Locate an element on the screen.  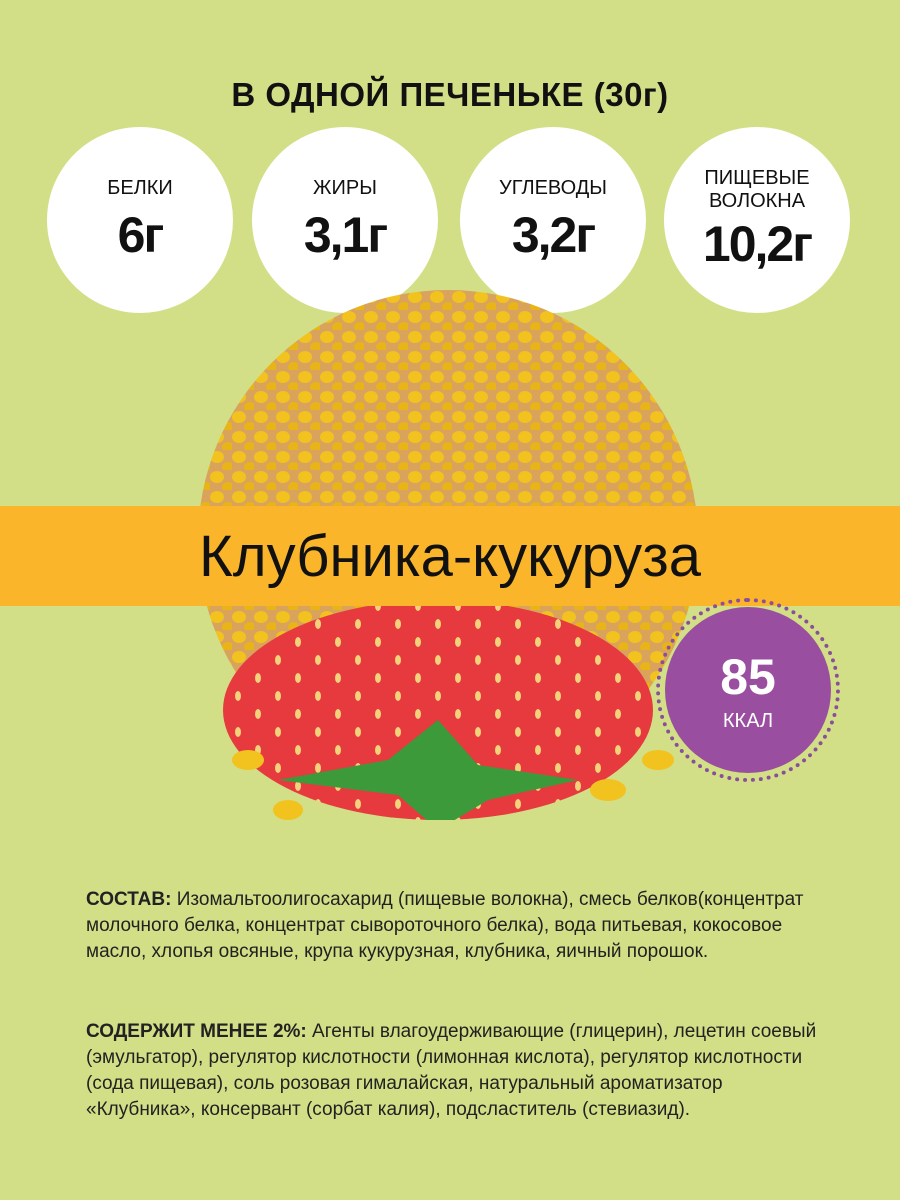
calorie-badge-ring is located at coordinates (748, 690).